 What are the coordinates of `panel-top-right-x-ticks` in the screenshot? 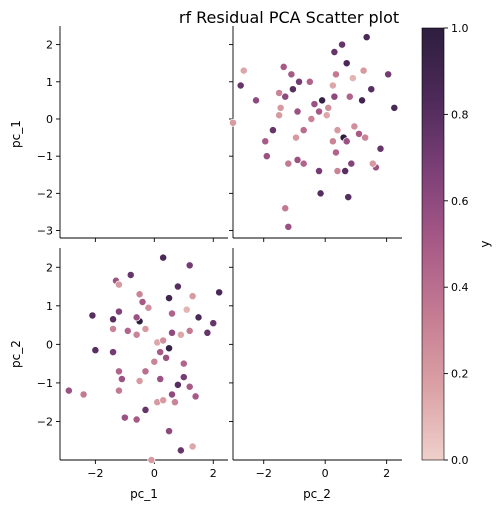 It's located at (325, 240).